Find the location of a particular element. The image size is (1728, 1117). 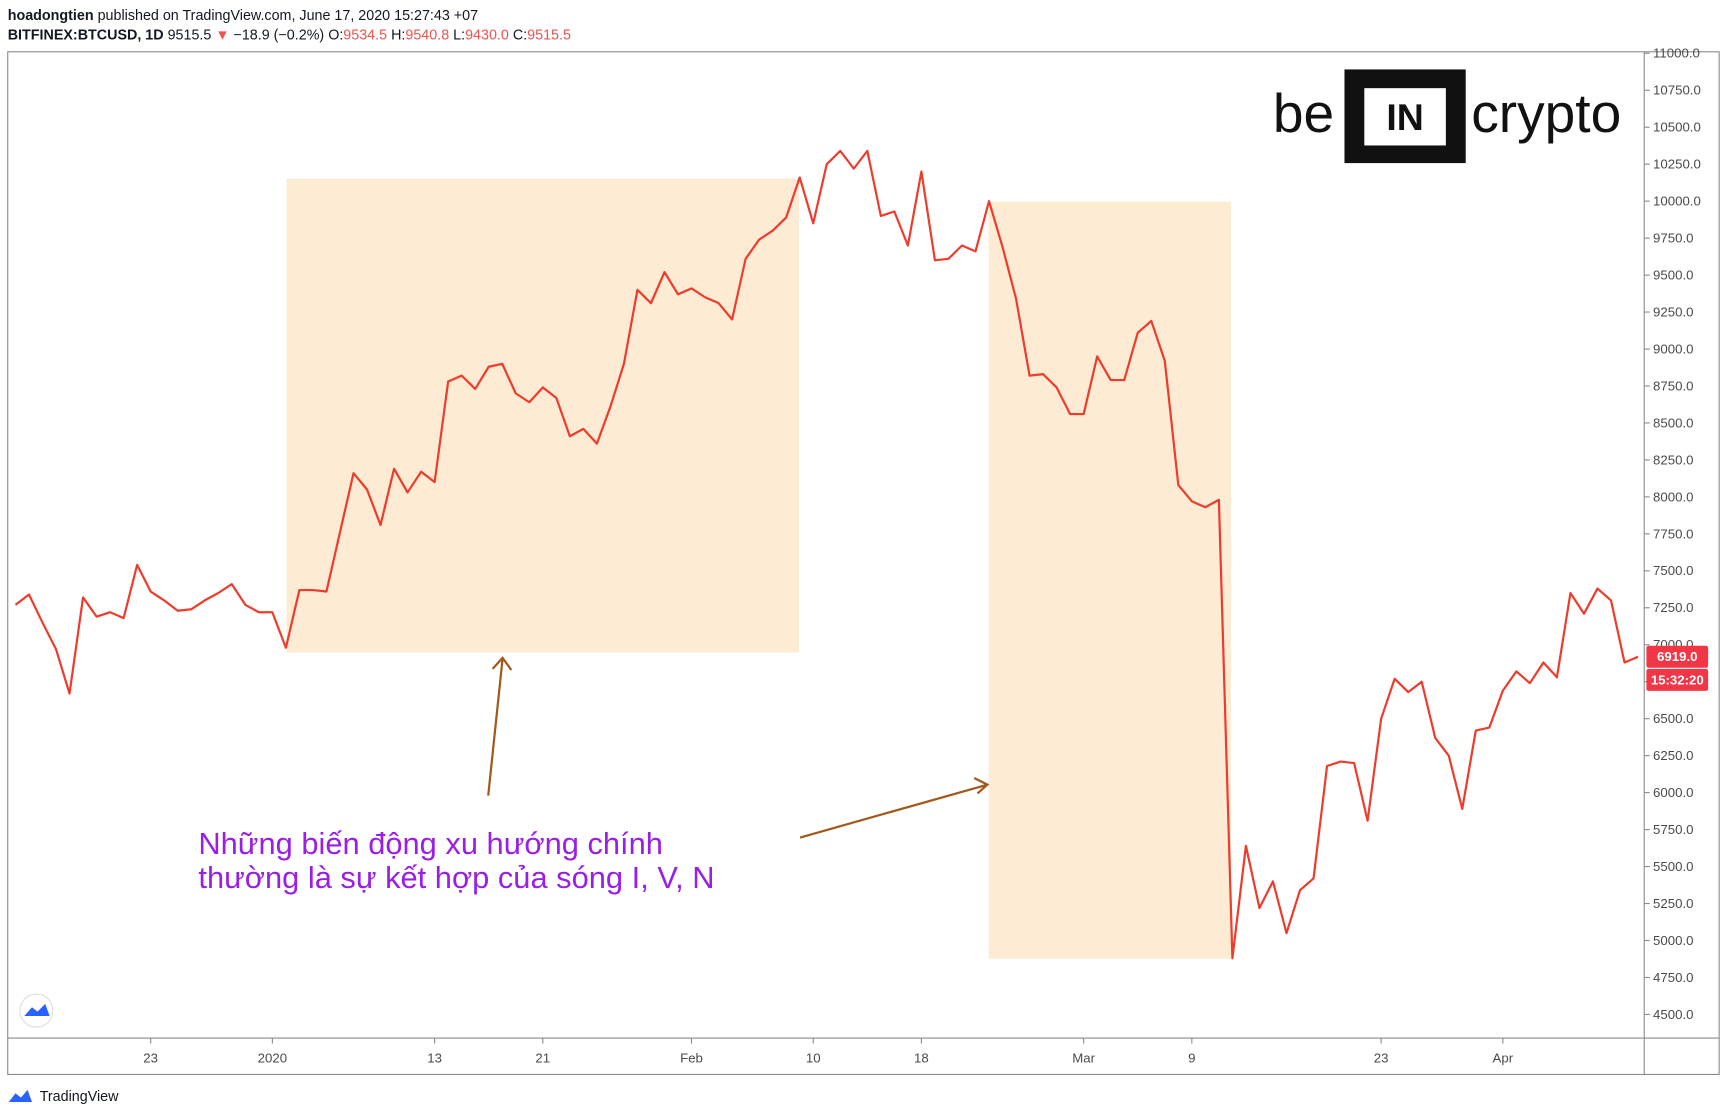

logo-text: IN is located at coordinates (1404, 117).